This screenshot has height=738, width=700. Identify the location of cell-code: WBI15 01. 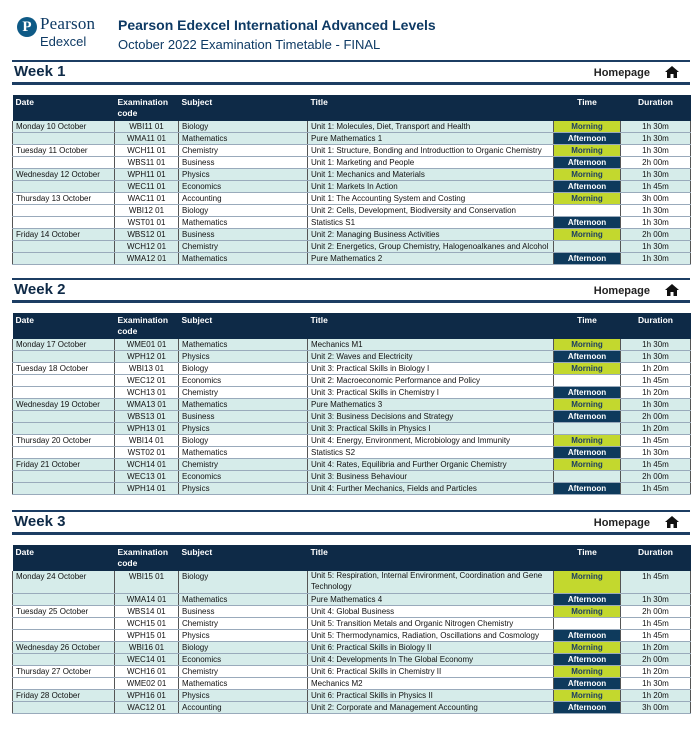
(146, 582).